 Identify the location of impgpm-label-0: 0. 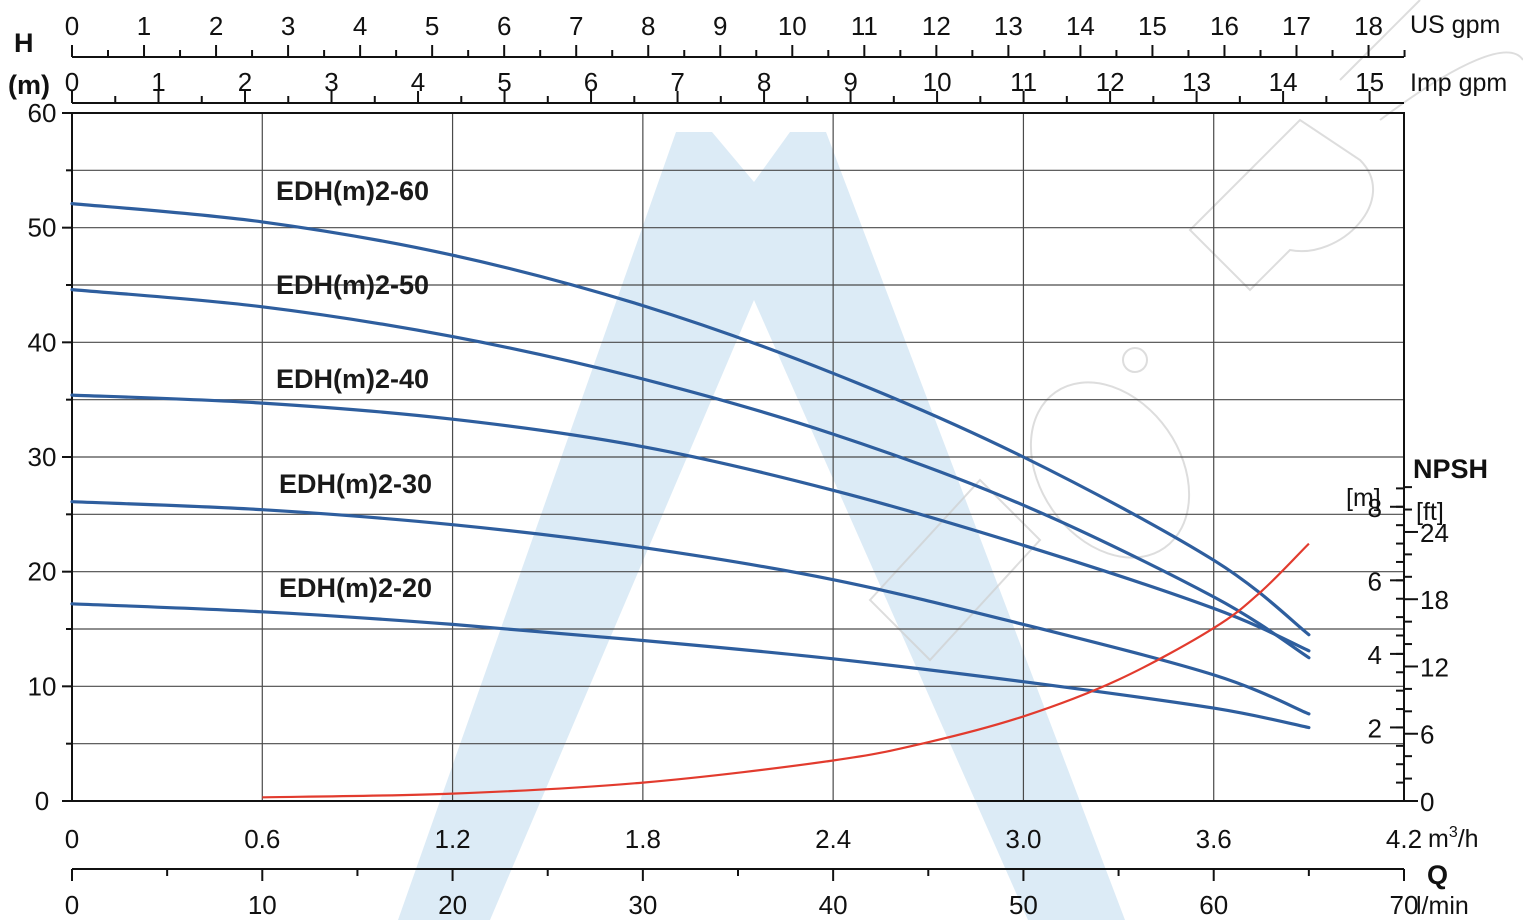
(72, 82).